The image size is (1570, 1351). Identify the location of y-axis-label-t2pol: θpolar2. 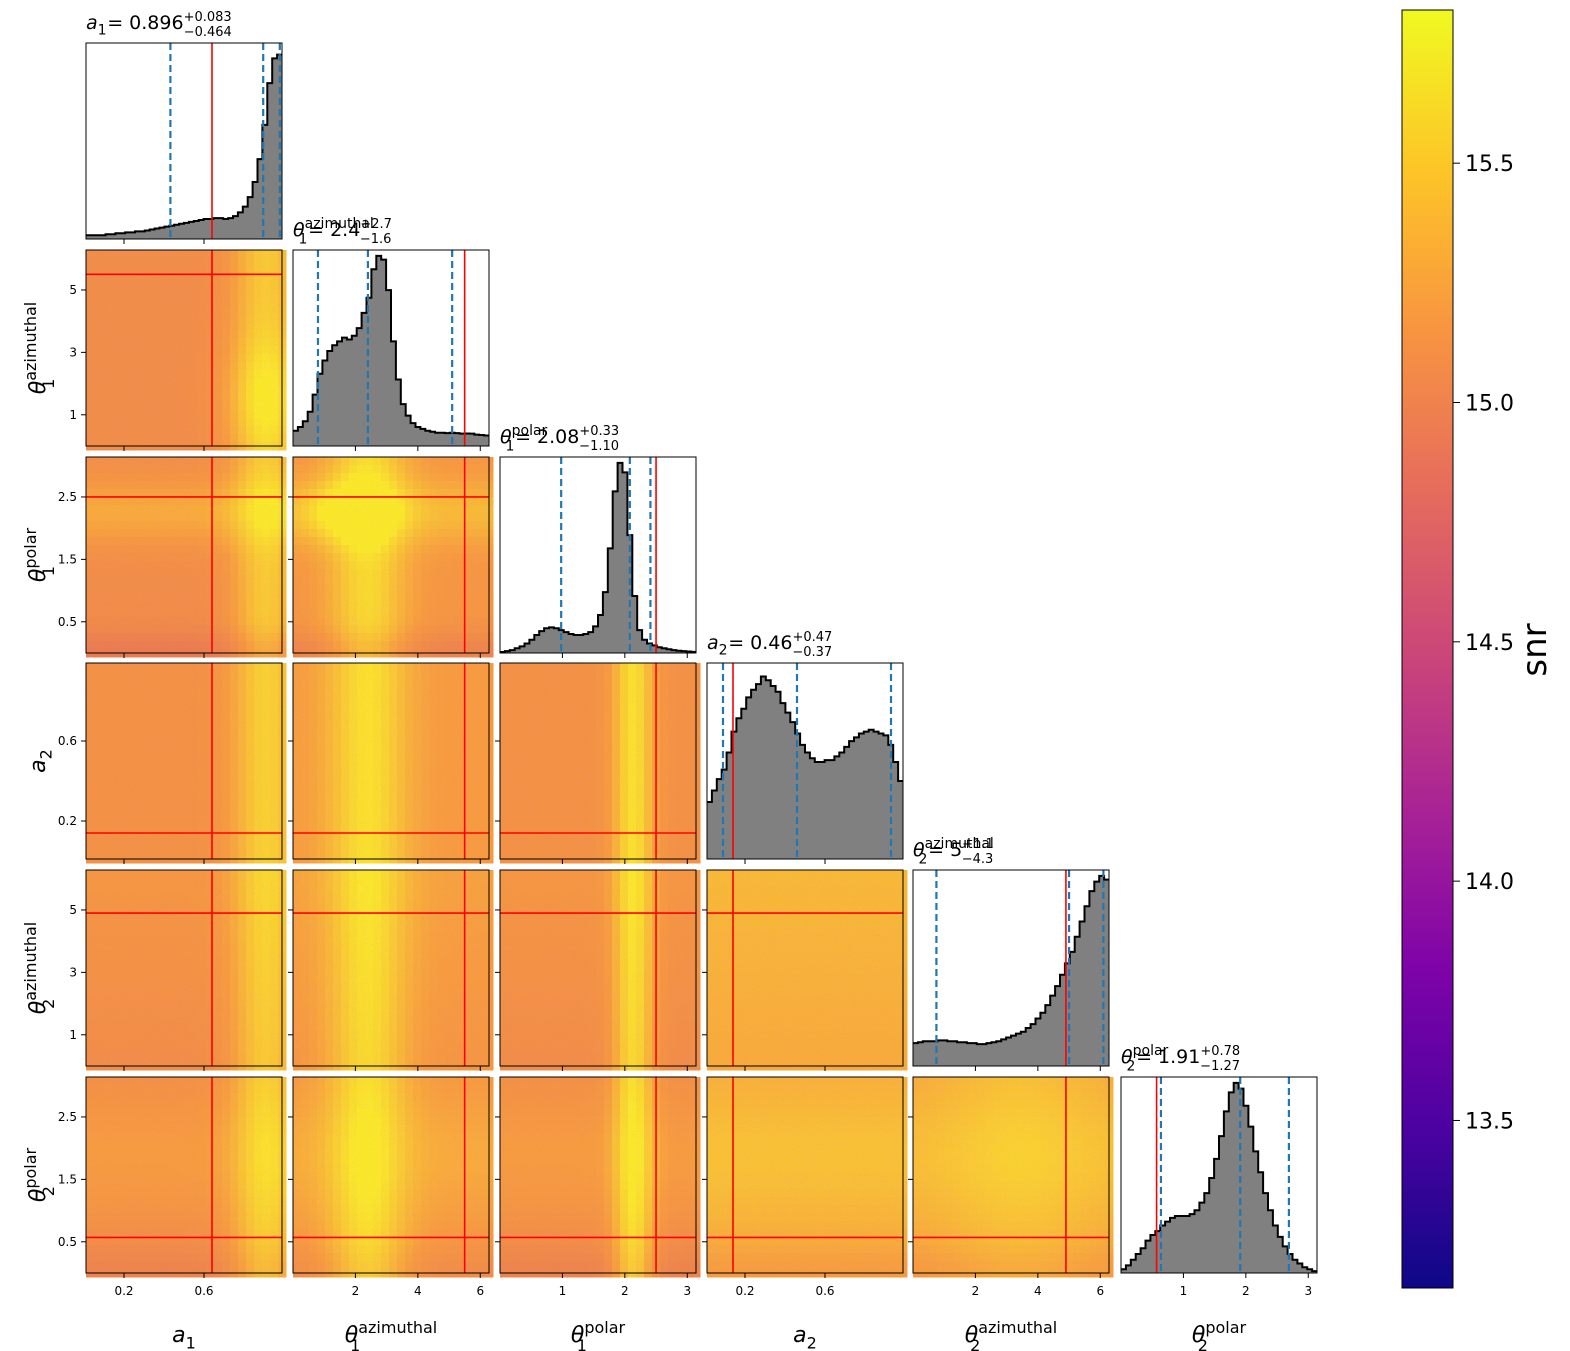
(39, 1174).